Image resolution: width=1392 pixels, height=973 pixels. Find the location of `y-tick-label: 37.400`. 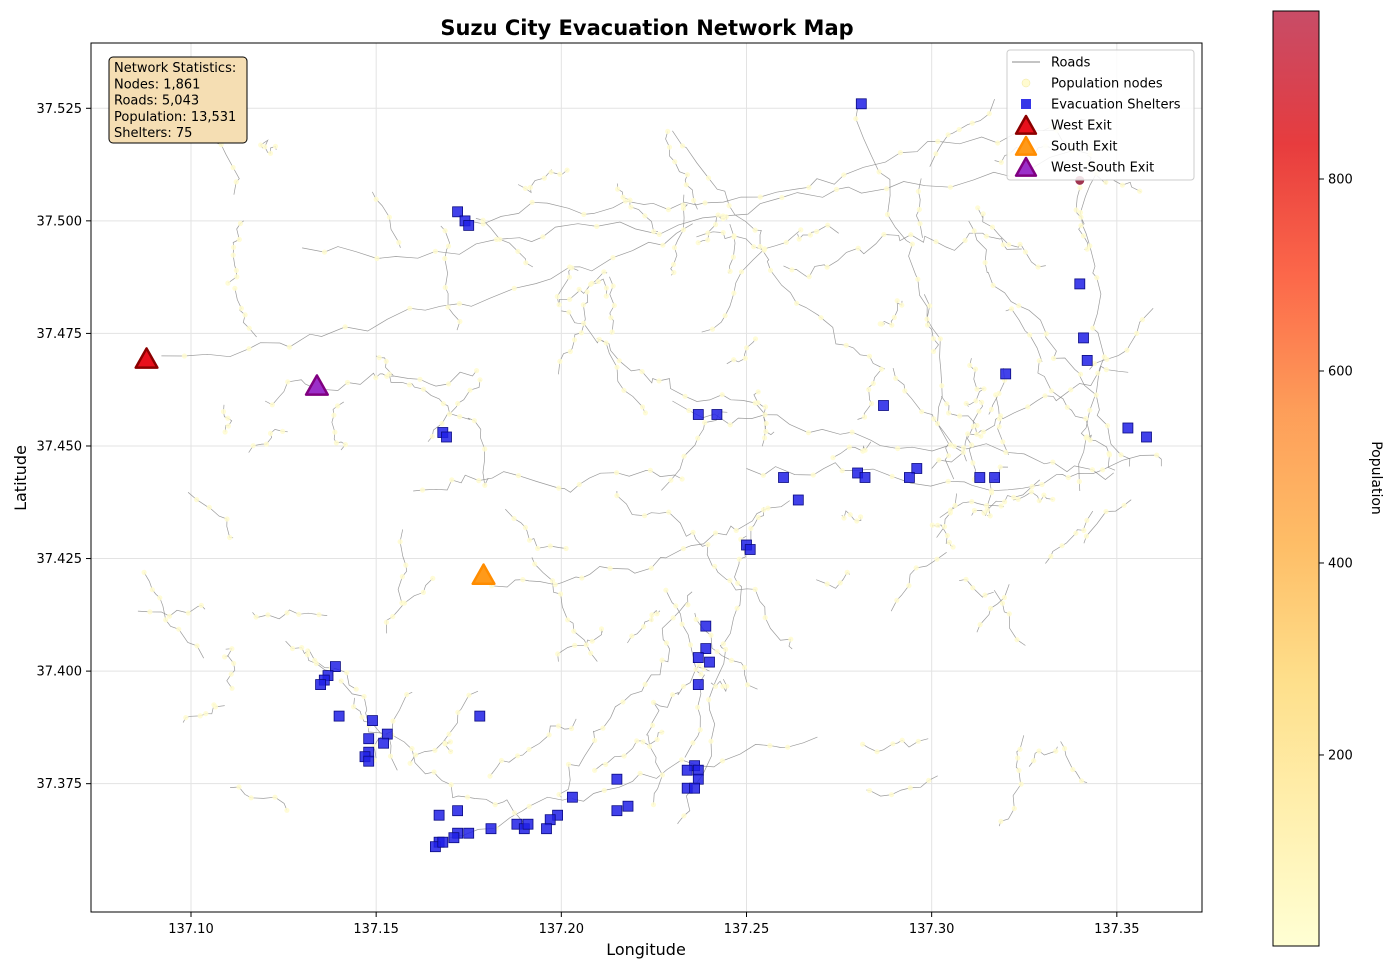

y-tick-label: 37.400 is located at coordinates (60, 672).